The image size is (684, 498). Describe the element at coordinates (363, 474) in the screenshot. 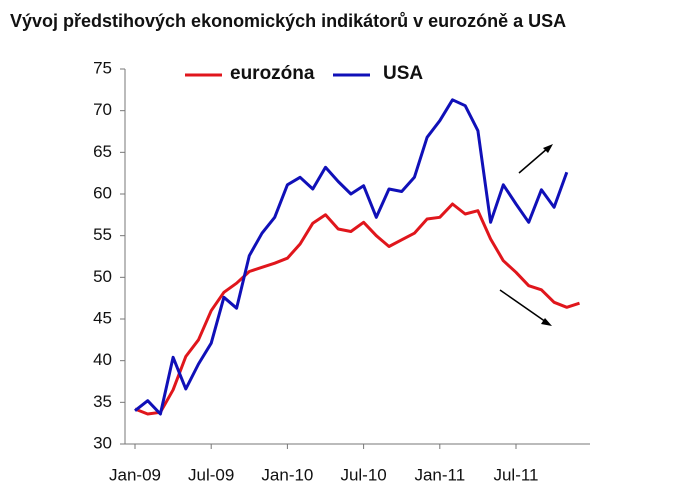

I see `x-tick-label: Jul-10` at that location.